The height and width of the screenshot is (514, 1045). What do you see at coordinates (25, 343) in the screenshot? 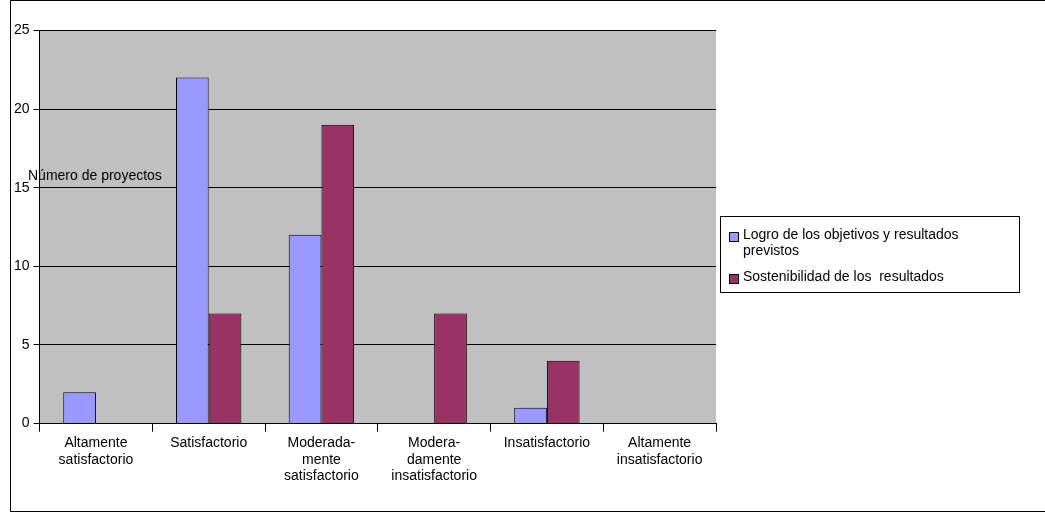
I see `y-tick-label: 5` at bounding box center [25, 343].